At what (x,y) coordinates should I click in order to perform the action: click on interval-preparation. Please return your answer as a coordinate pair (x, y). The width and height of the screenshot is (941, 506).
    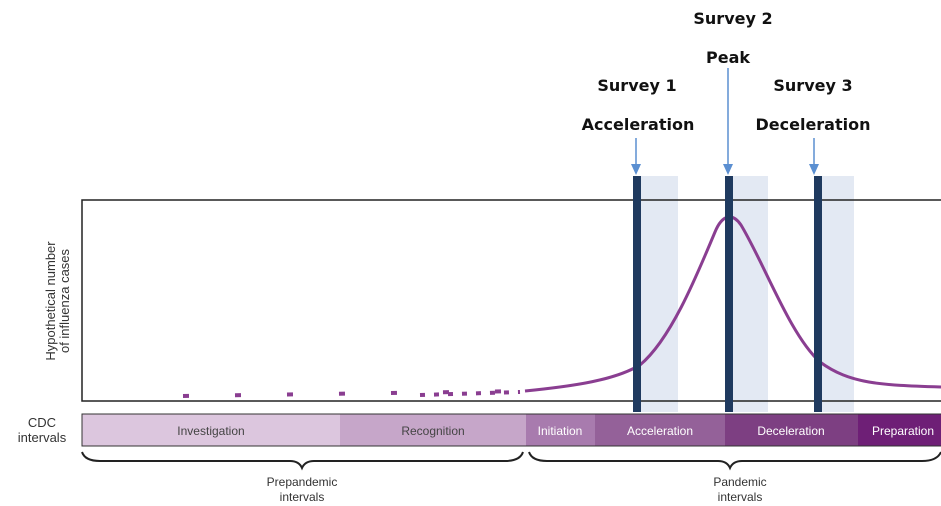
    Looking at the image, I should click on (899, 430).